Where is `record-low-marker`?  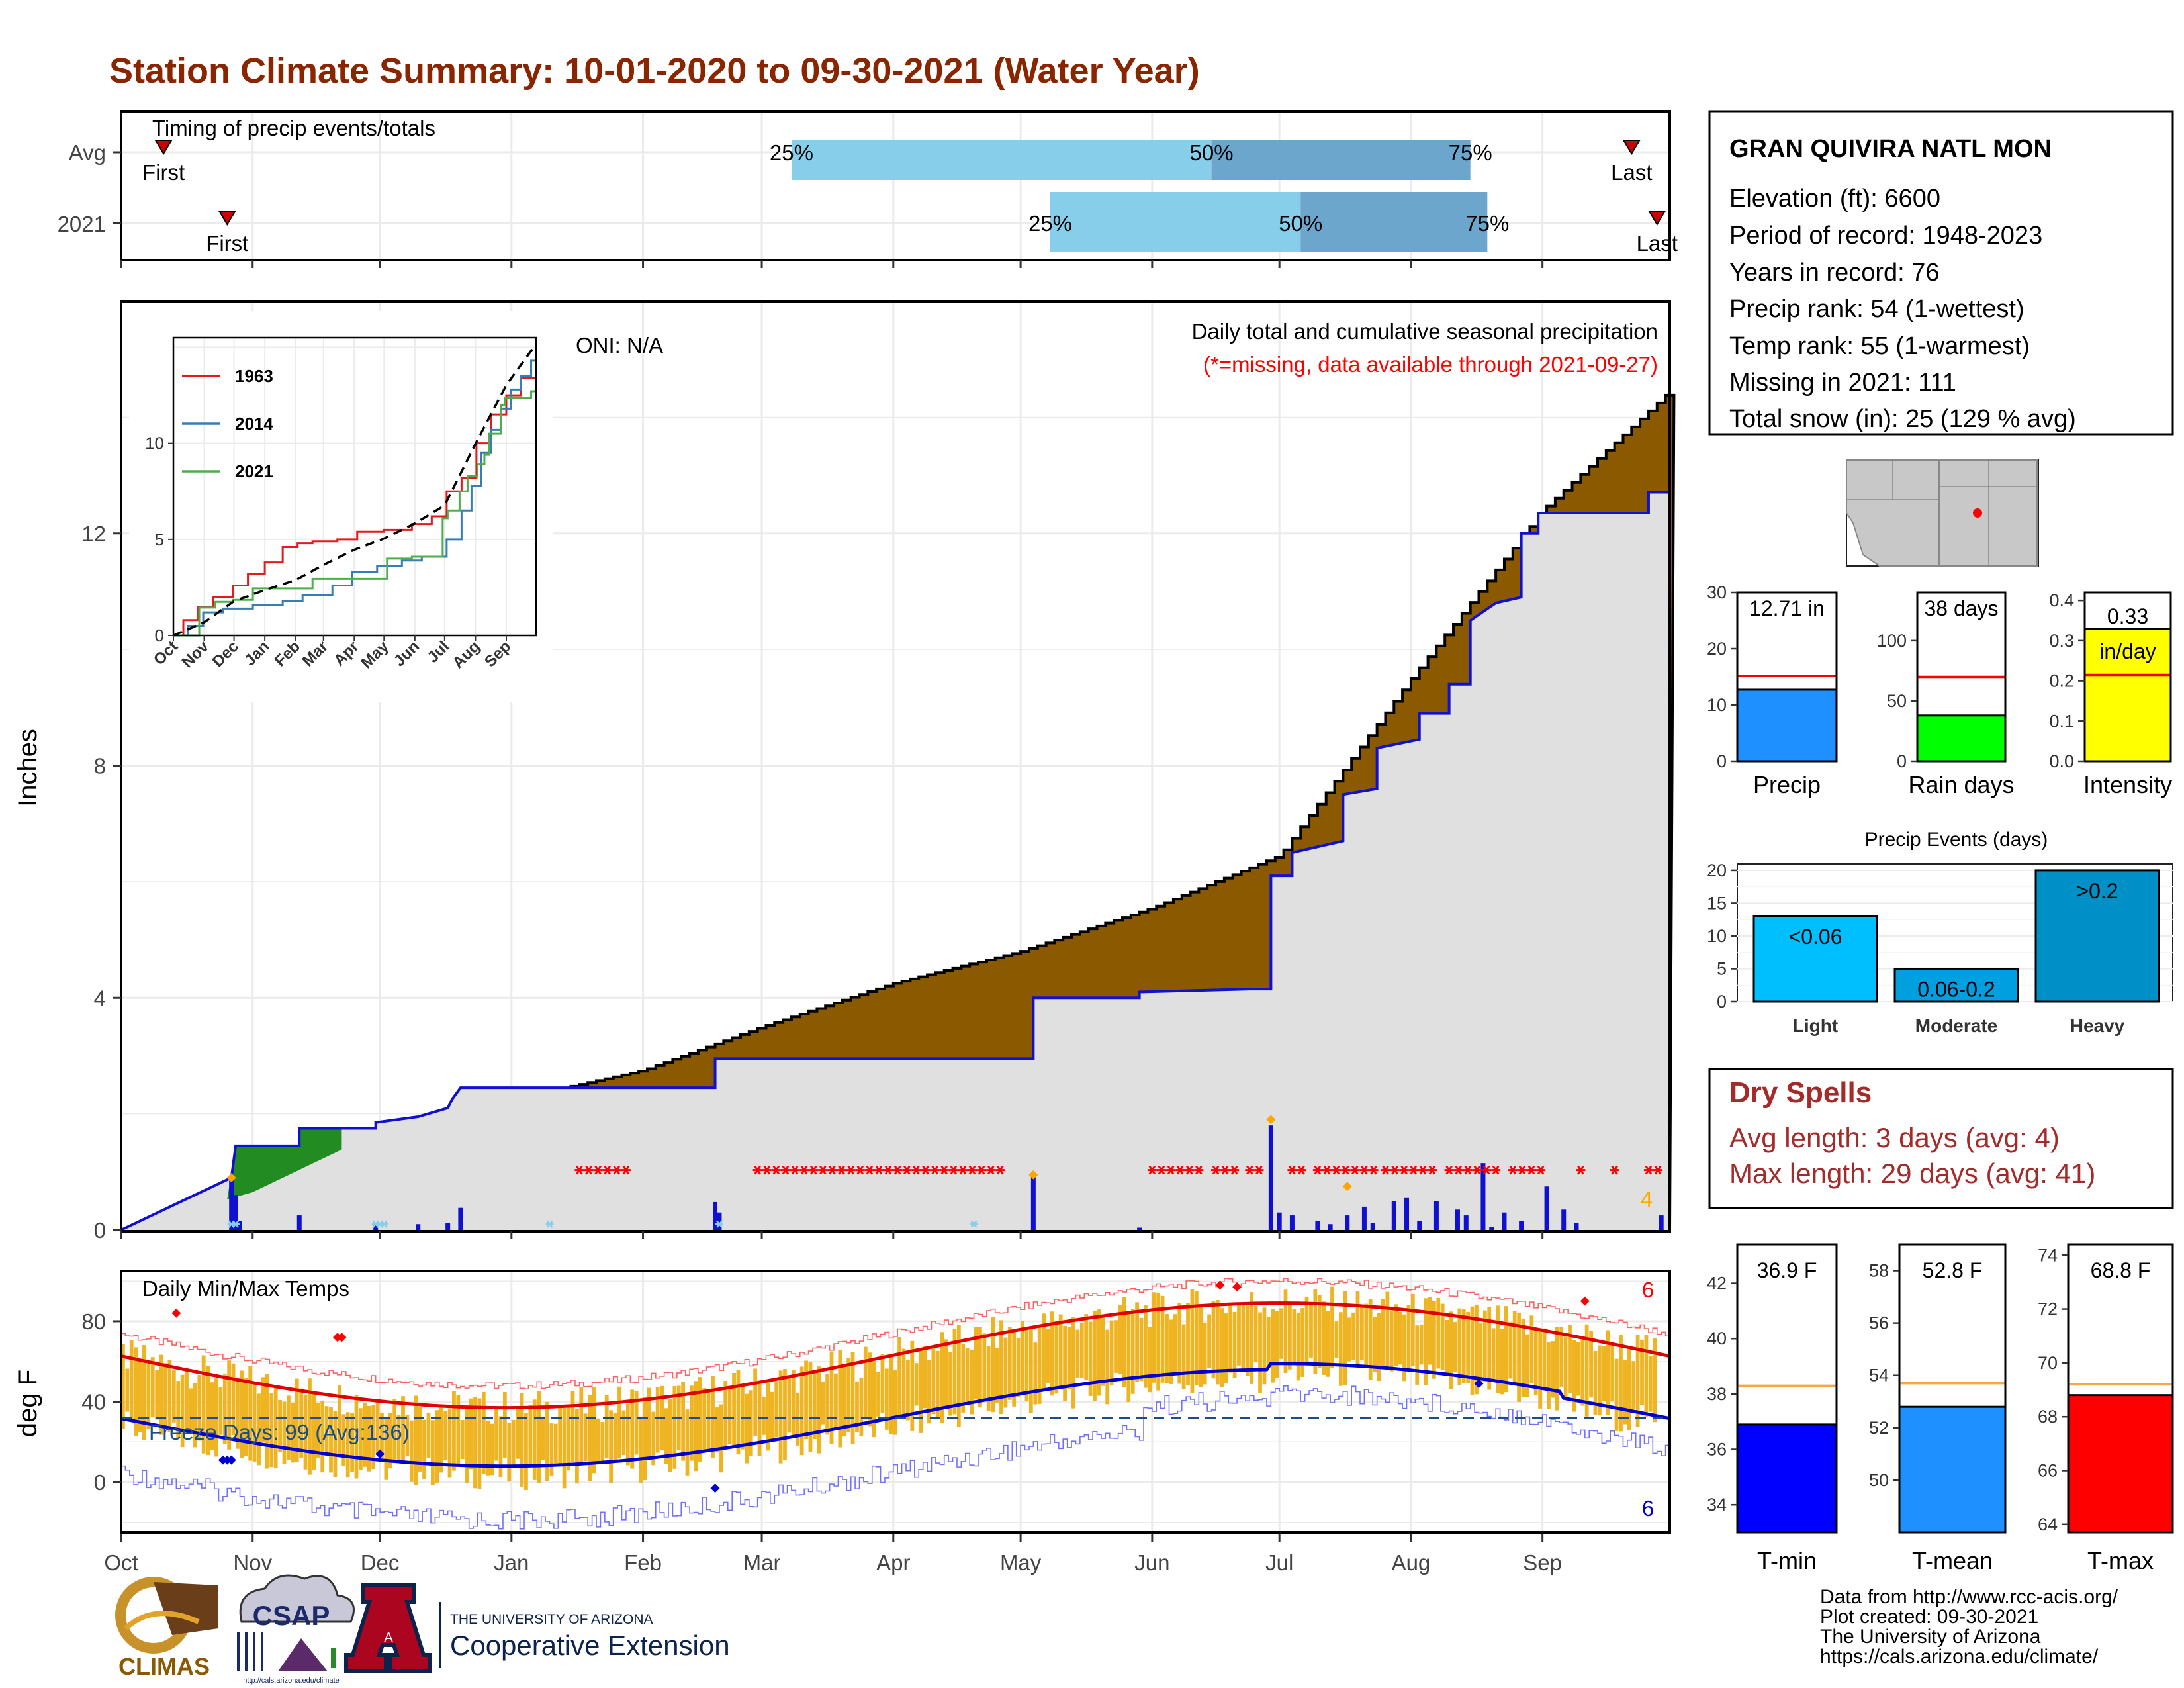 record-low-marker is located at coordinates (380, 1454).